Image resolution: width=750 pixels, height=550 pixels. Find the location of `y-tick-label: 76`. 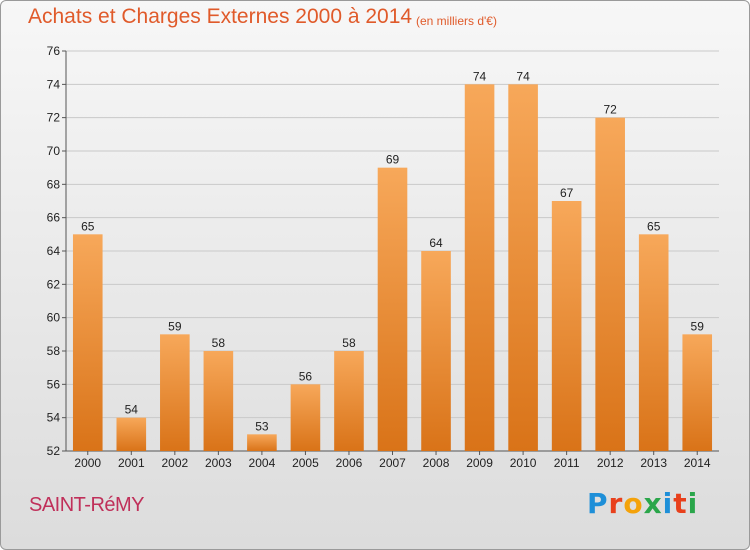

y-tick-label: 76 is located at coordinates (54, 51).